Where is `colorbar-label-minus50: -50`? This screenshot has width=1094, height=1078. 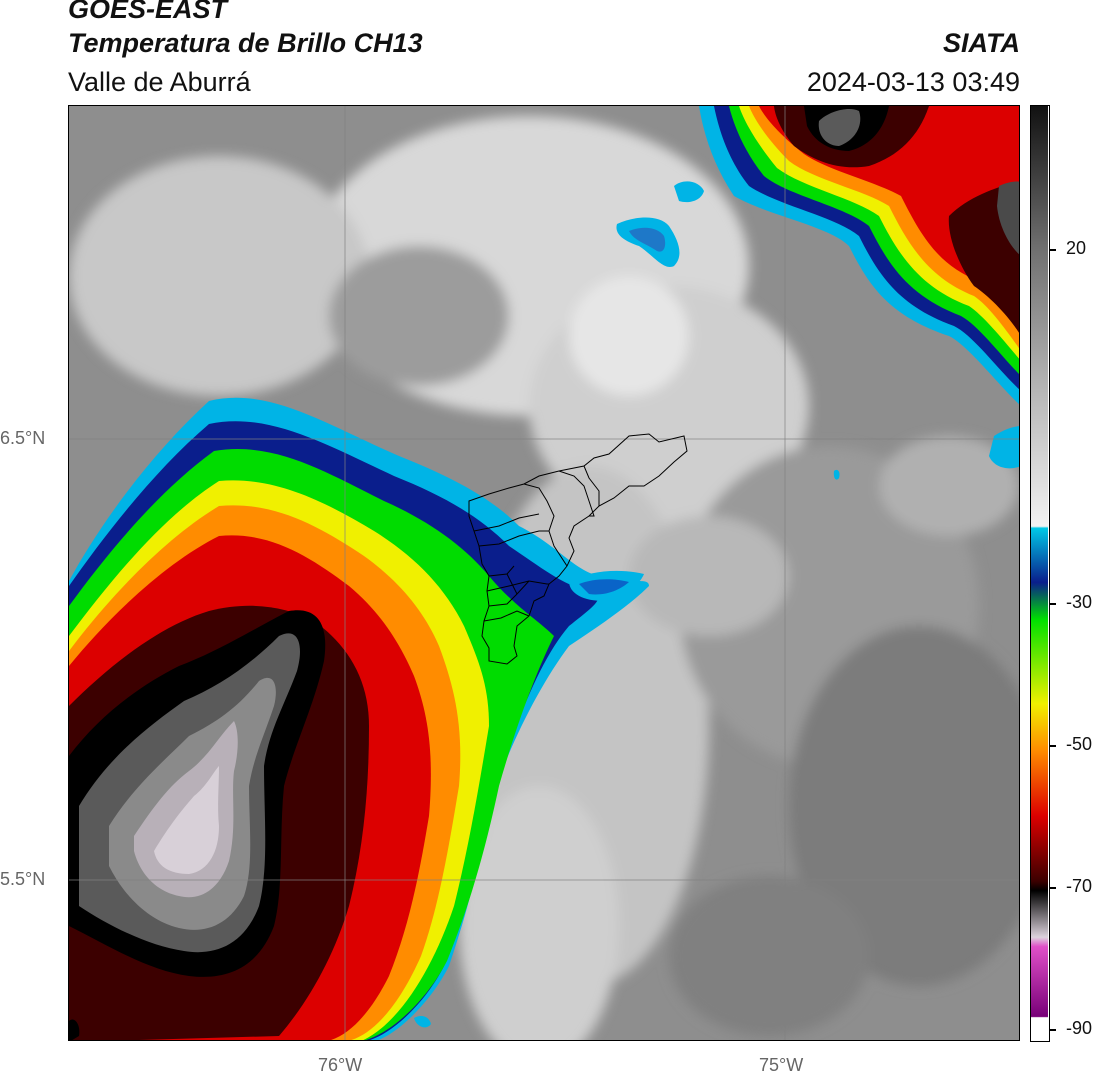
colorbar-label-minus50: -50 is located at coordinates (1079, 744).